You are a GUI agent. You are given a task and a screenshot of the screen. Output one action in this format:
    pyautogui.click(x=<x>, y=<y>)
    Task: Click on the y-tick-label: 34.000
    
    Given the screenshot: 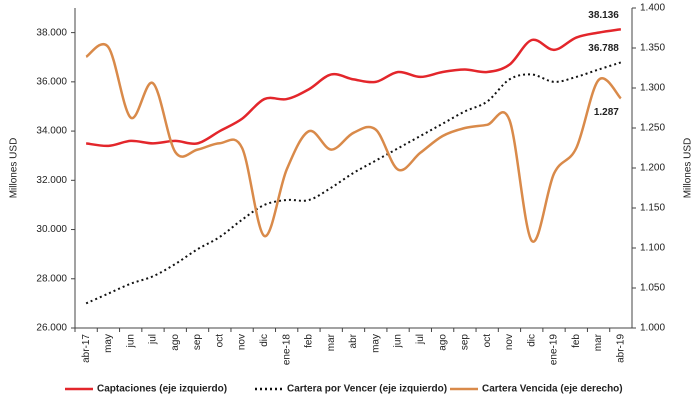 What is the action you would take?
    pyautogui.click(x=51, y=131)
    